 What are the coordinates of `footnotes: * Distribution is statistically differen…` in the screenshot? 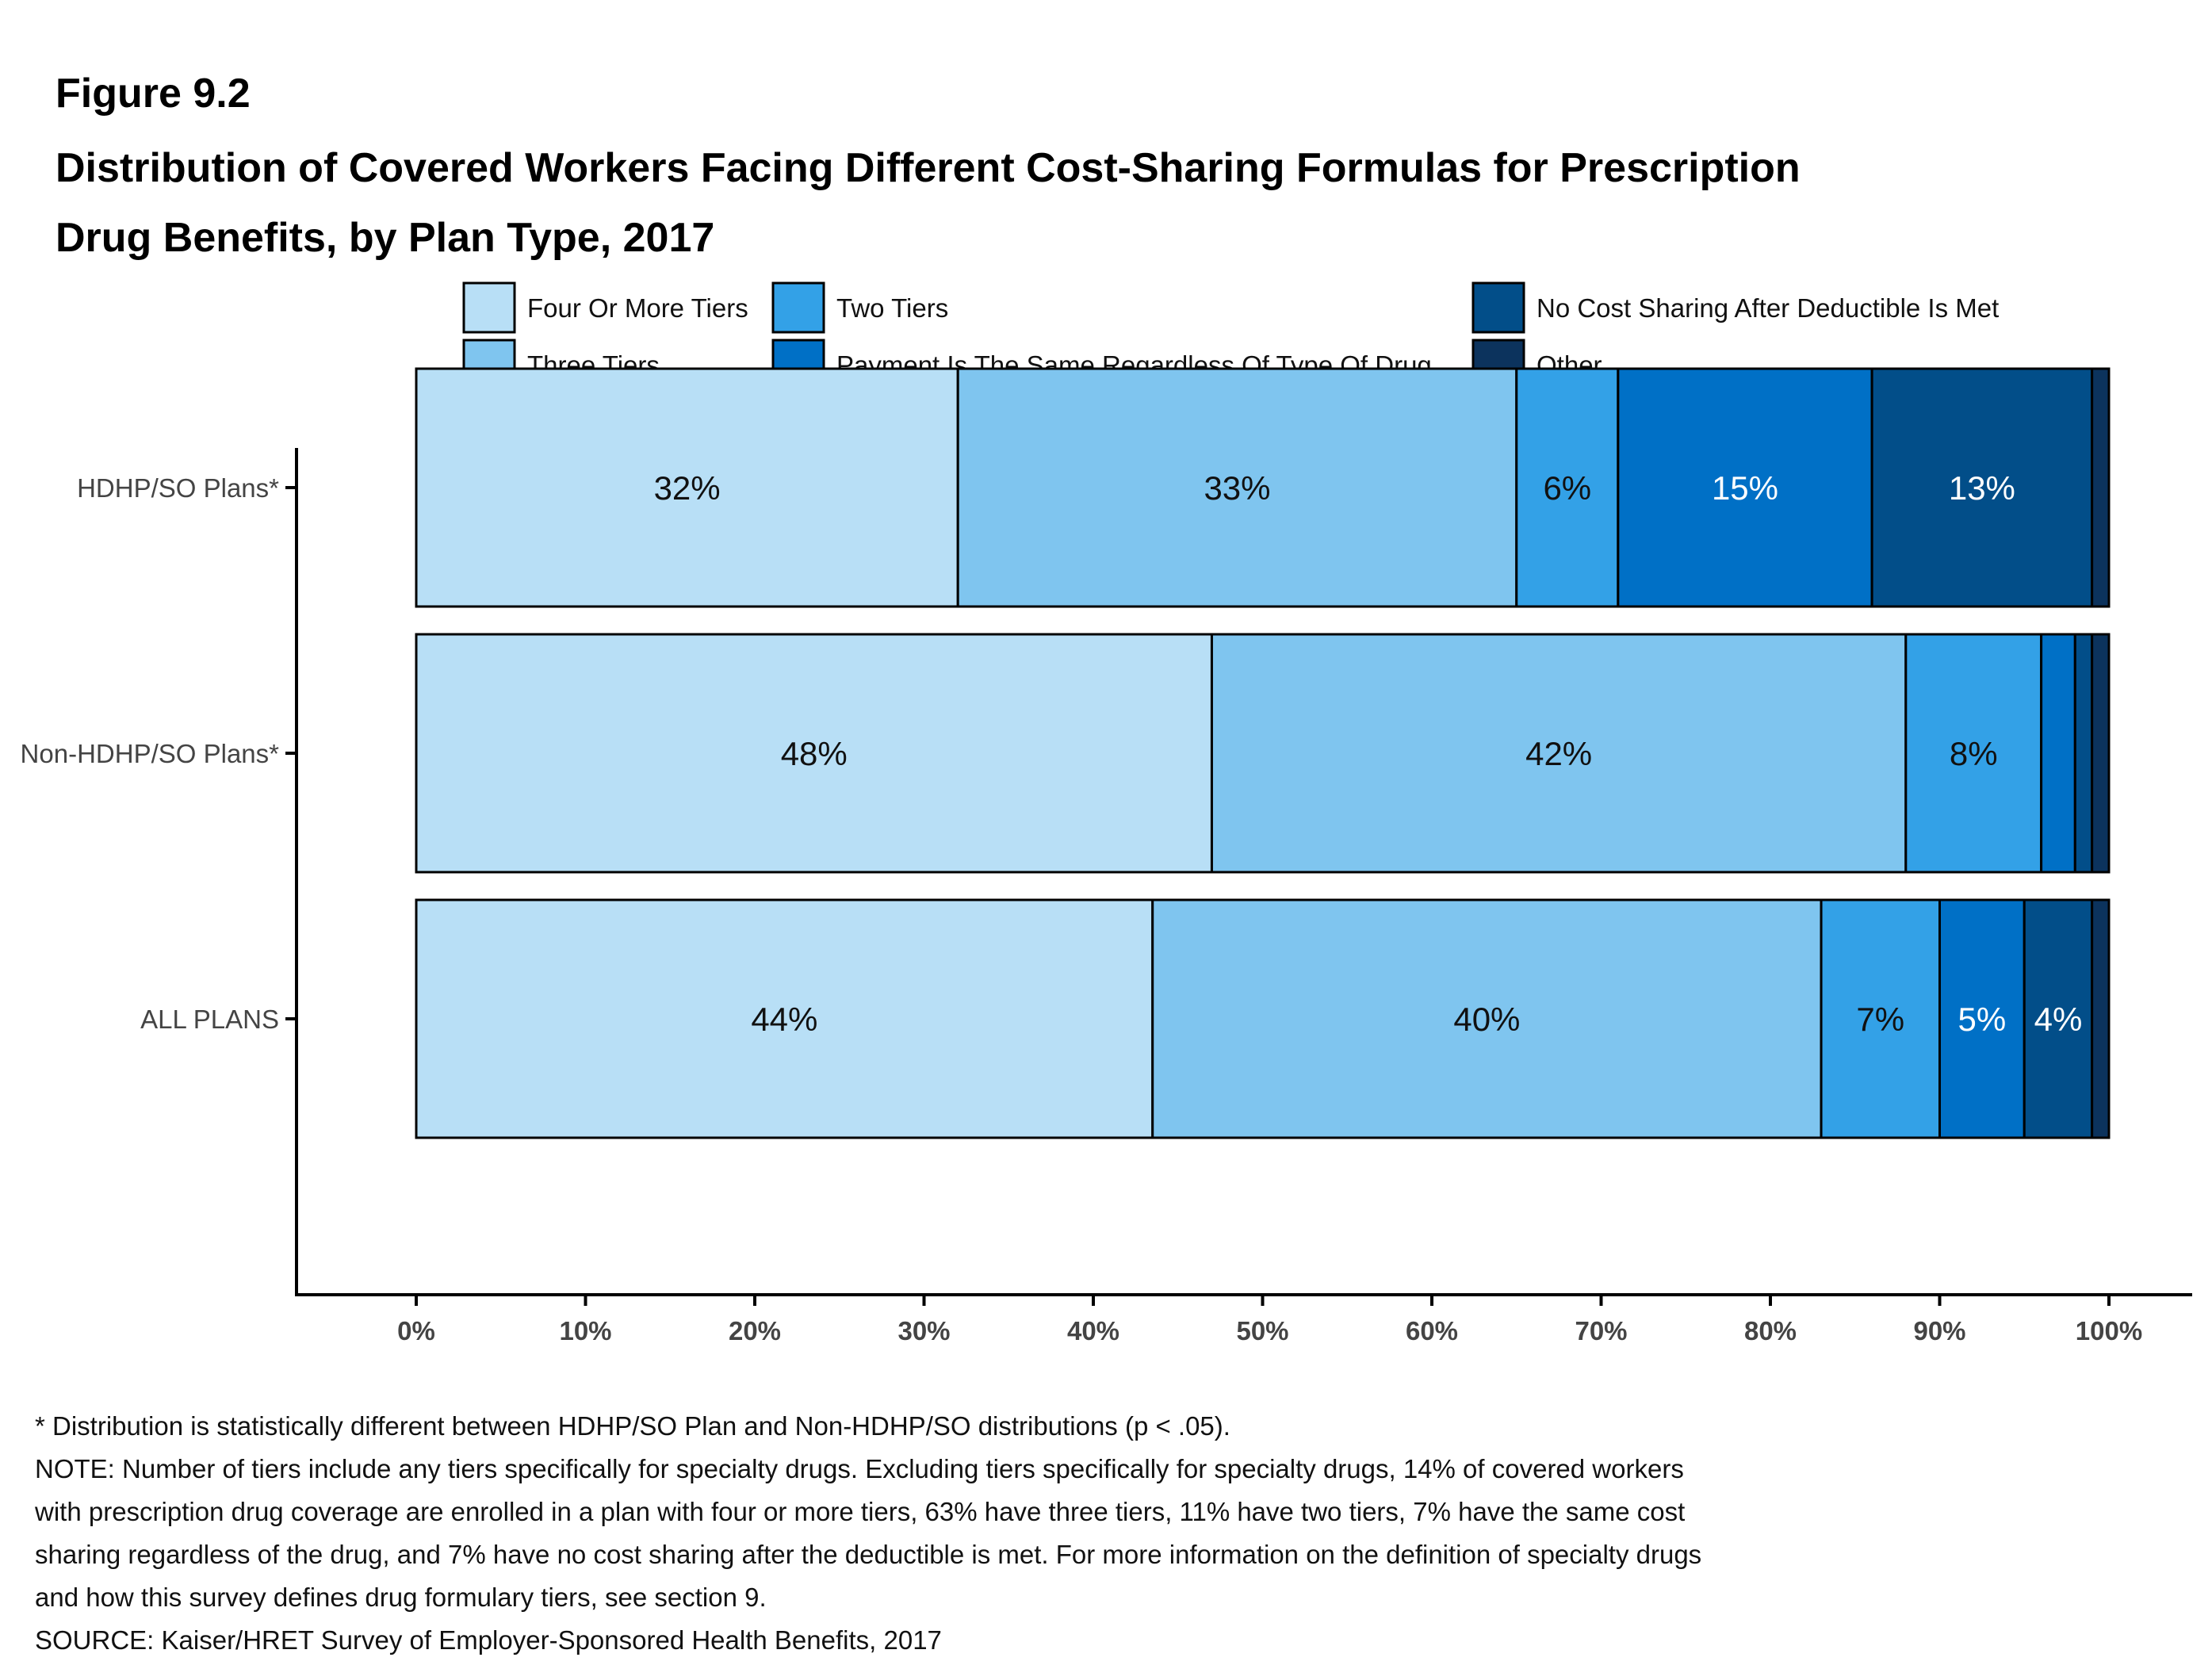 It's located at (1105, 1533).